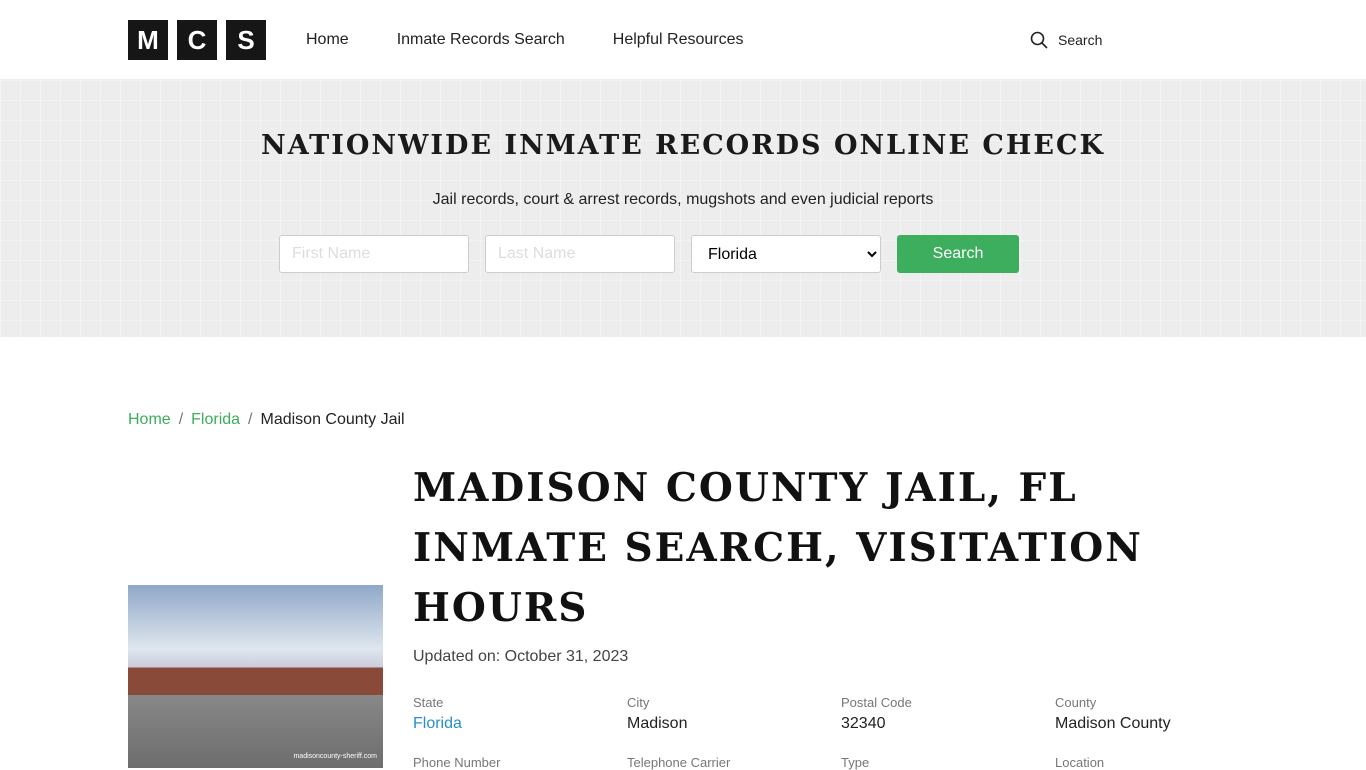 The height and width of the screenshot is (770, 1366). What do you see at coordinates (948, 714) in the screenshot?
I see `detail-postal-code: Postal Code 32340` at bounding box center [948, 714].